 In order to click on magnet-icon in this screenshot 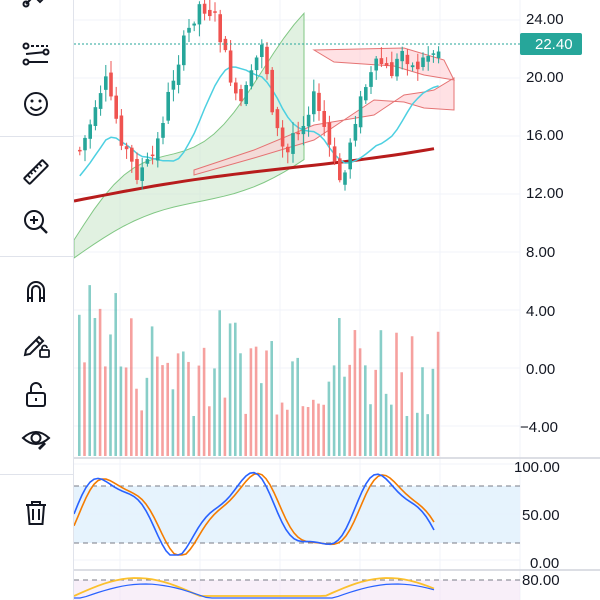, I will do `click(36, 291)`.